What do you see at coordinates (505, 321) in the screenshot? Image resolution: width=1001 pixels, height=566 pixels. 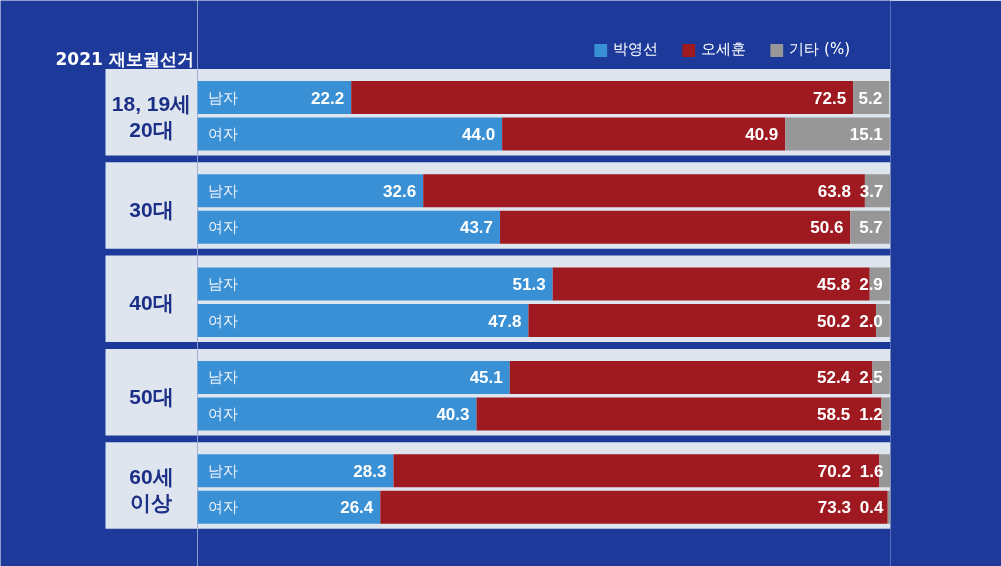 I see `data-label: 47.8` at bounding box center [505, 321].